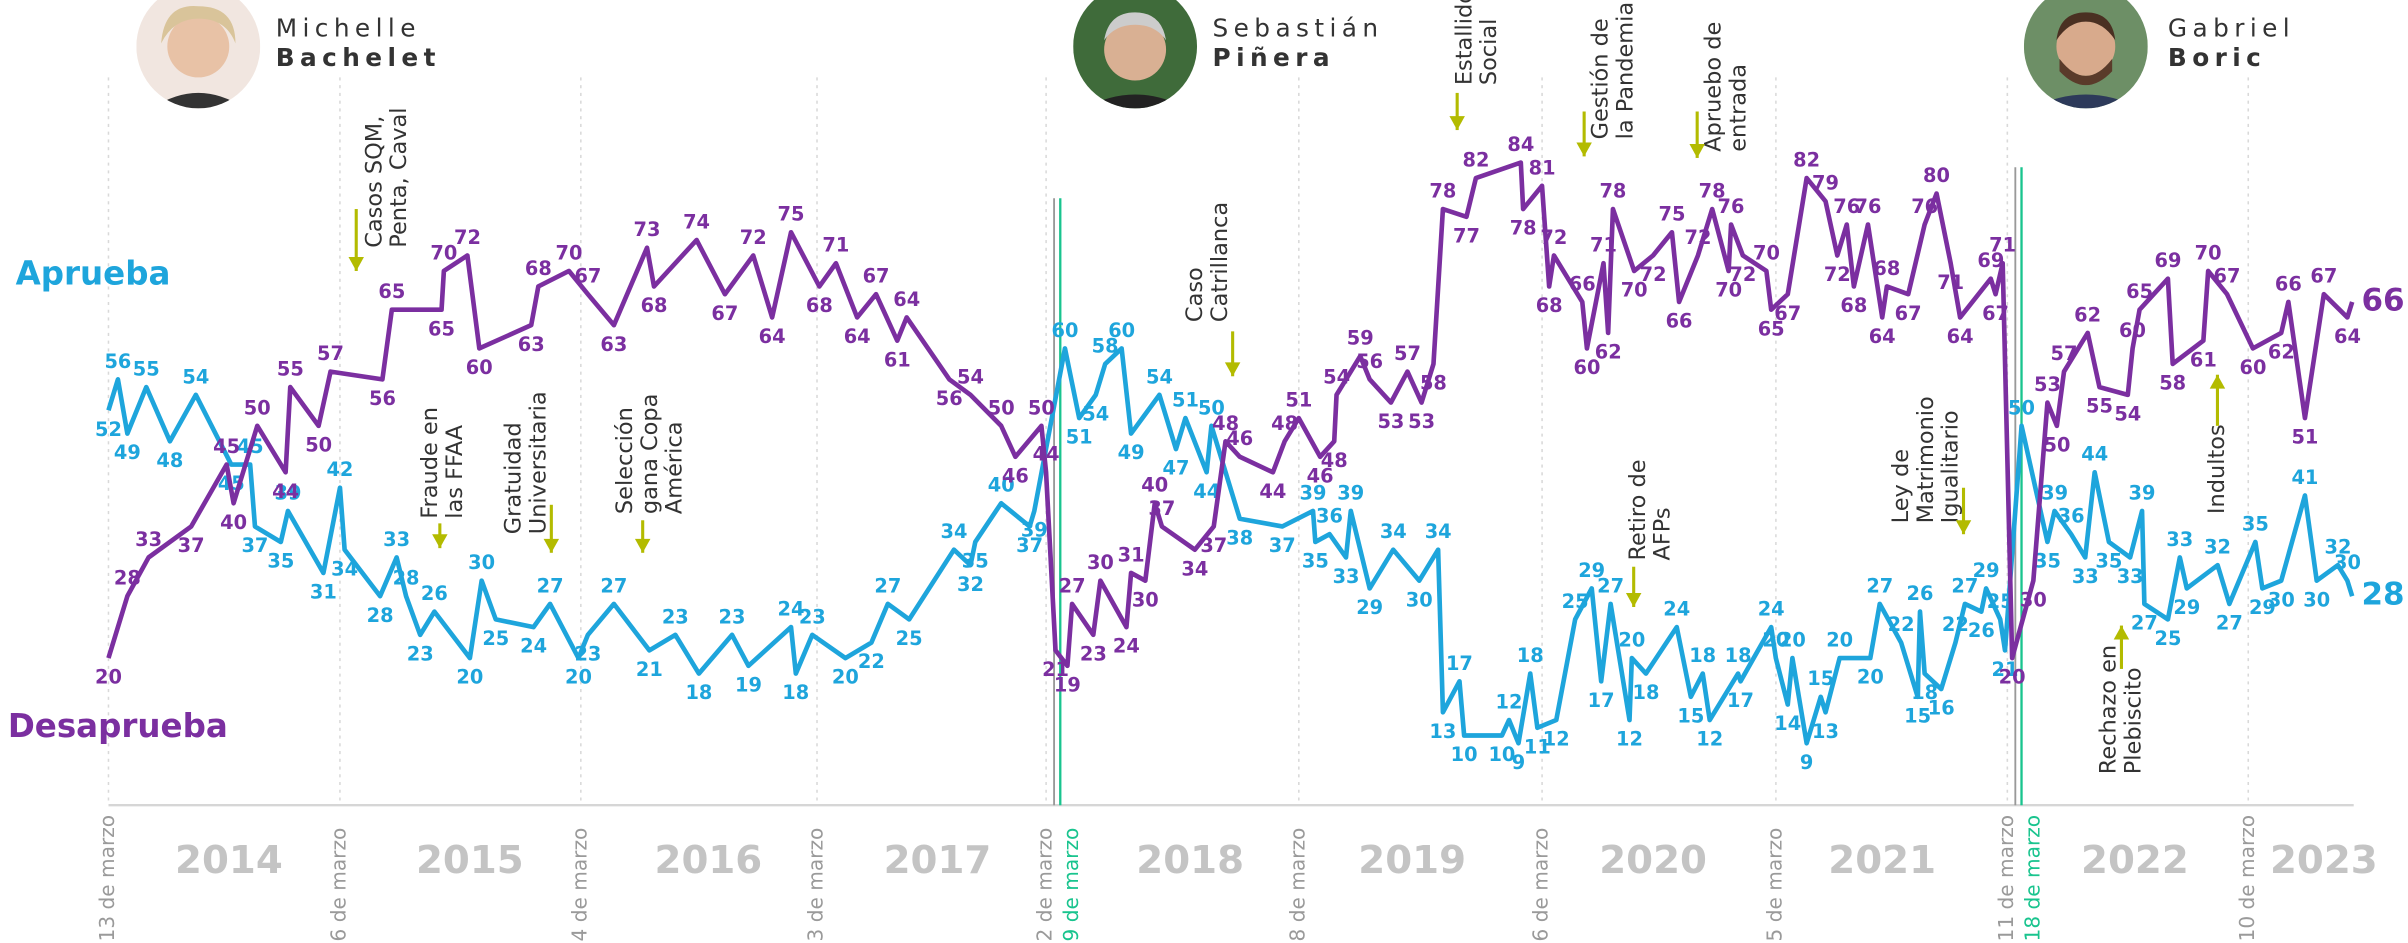 The height and width of the screenshot is (943, 2408). Describe the element at coordinates (650, 454) in the screenshot. I see `annotation-text: gana Copa` at that location.